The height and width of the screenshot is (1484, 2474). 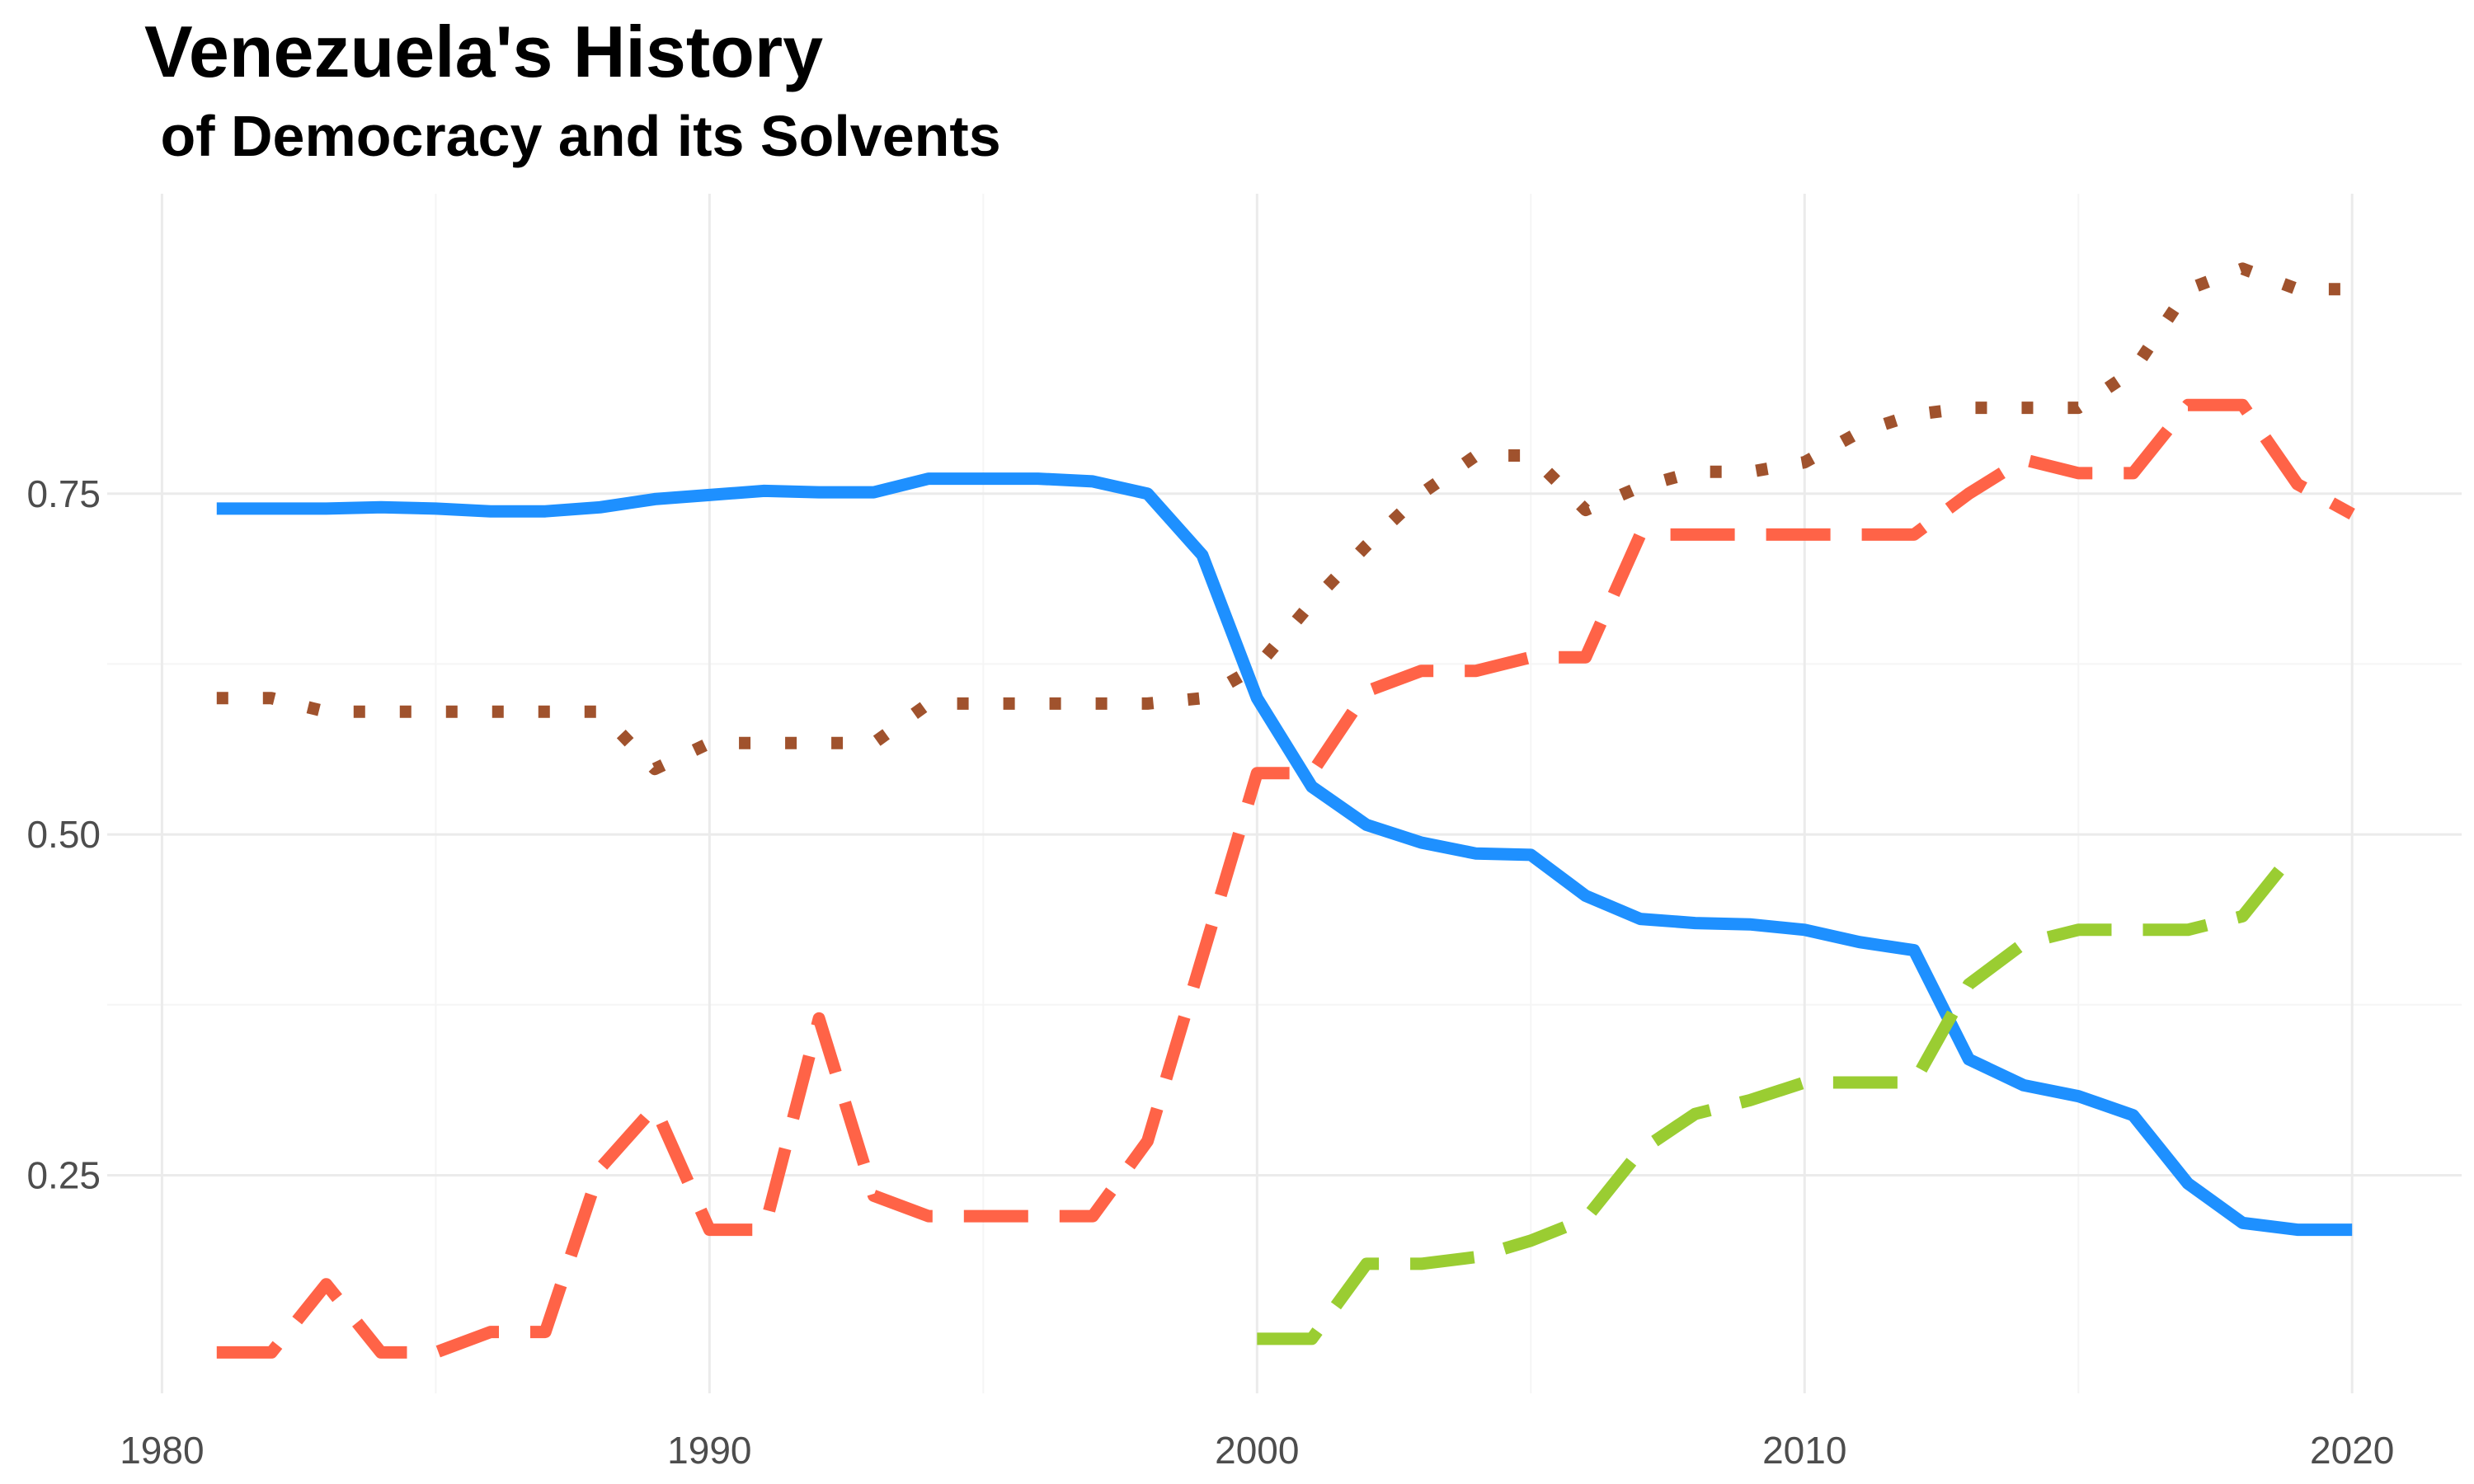 I want to click on chart-title: Venezuela's History, so click(x=484, y=51).